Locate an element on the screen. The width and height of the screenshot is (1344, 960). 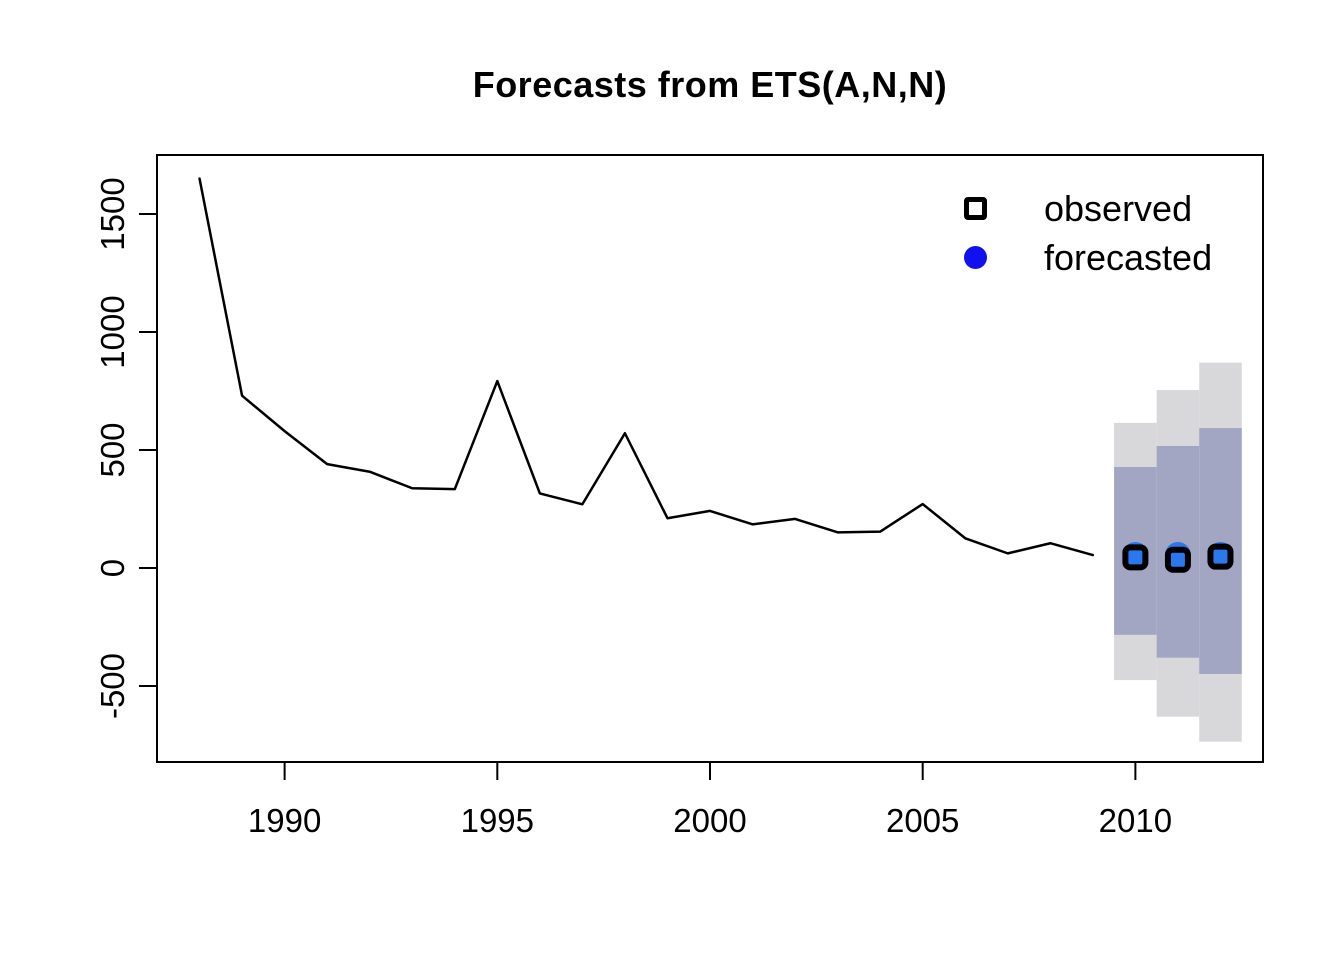
open-square-icon is located at coordinates (975, 208).